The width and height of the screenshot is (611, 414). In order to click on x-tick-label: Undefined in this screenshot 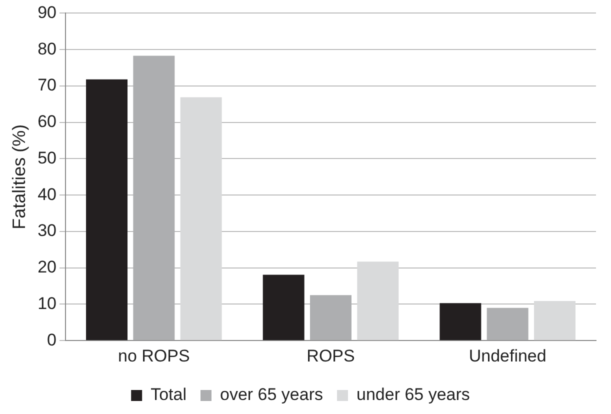, I will do `click(507, 356)`.